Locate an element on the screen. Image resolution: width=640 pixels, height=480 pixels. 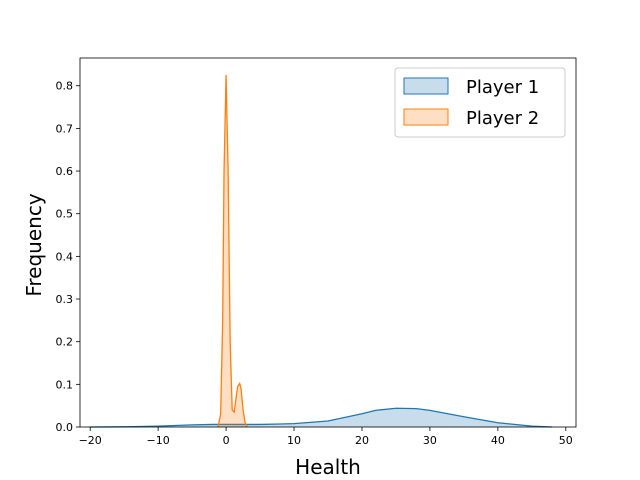
y-tick-label: 0.5 is located at coordinates (65, 214).